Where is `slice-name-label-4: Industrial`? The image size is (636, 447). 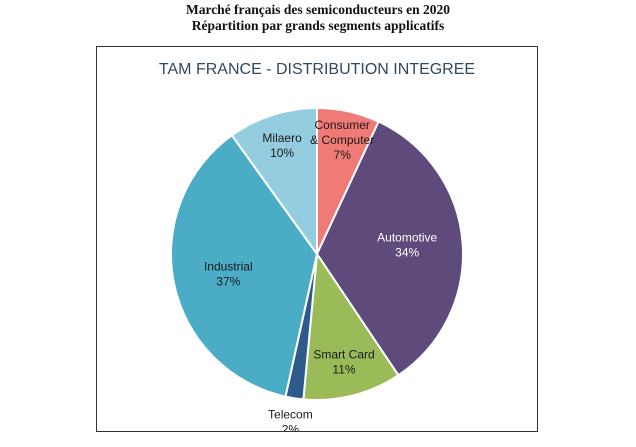 slice-name-label-4: Industrial is located at coordinates (228, 267).